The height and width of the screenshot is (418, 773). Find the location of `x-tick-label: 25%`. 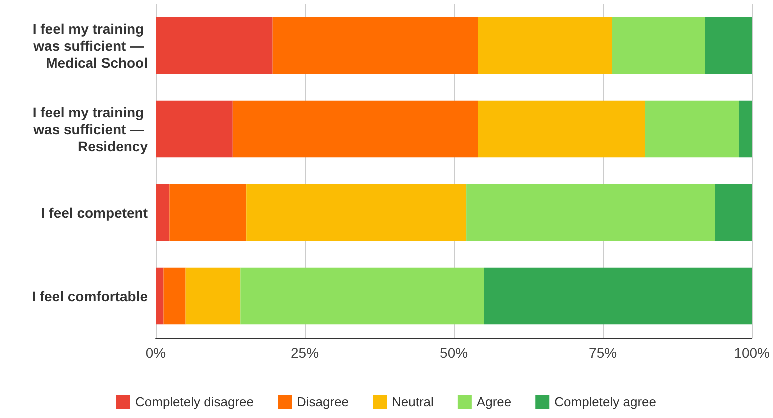

x-tick-label: 25% is located at coordinates (305, 353).